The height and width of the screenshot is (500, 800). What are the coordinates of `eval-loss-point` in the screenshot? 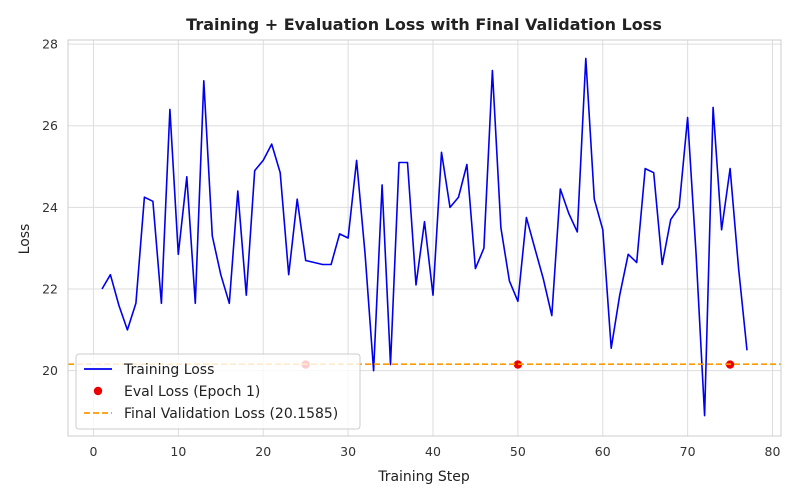 It's located at (518, 364).